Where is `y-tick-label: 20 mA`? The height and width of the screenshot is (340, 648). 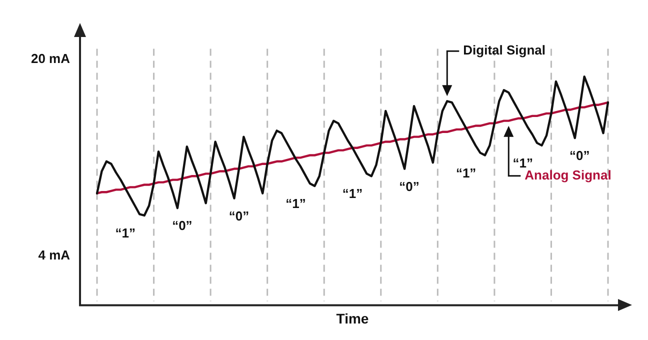
y-tick-label: 20 mA is located at coordinates (50, 58).